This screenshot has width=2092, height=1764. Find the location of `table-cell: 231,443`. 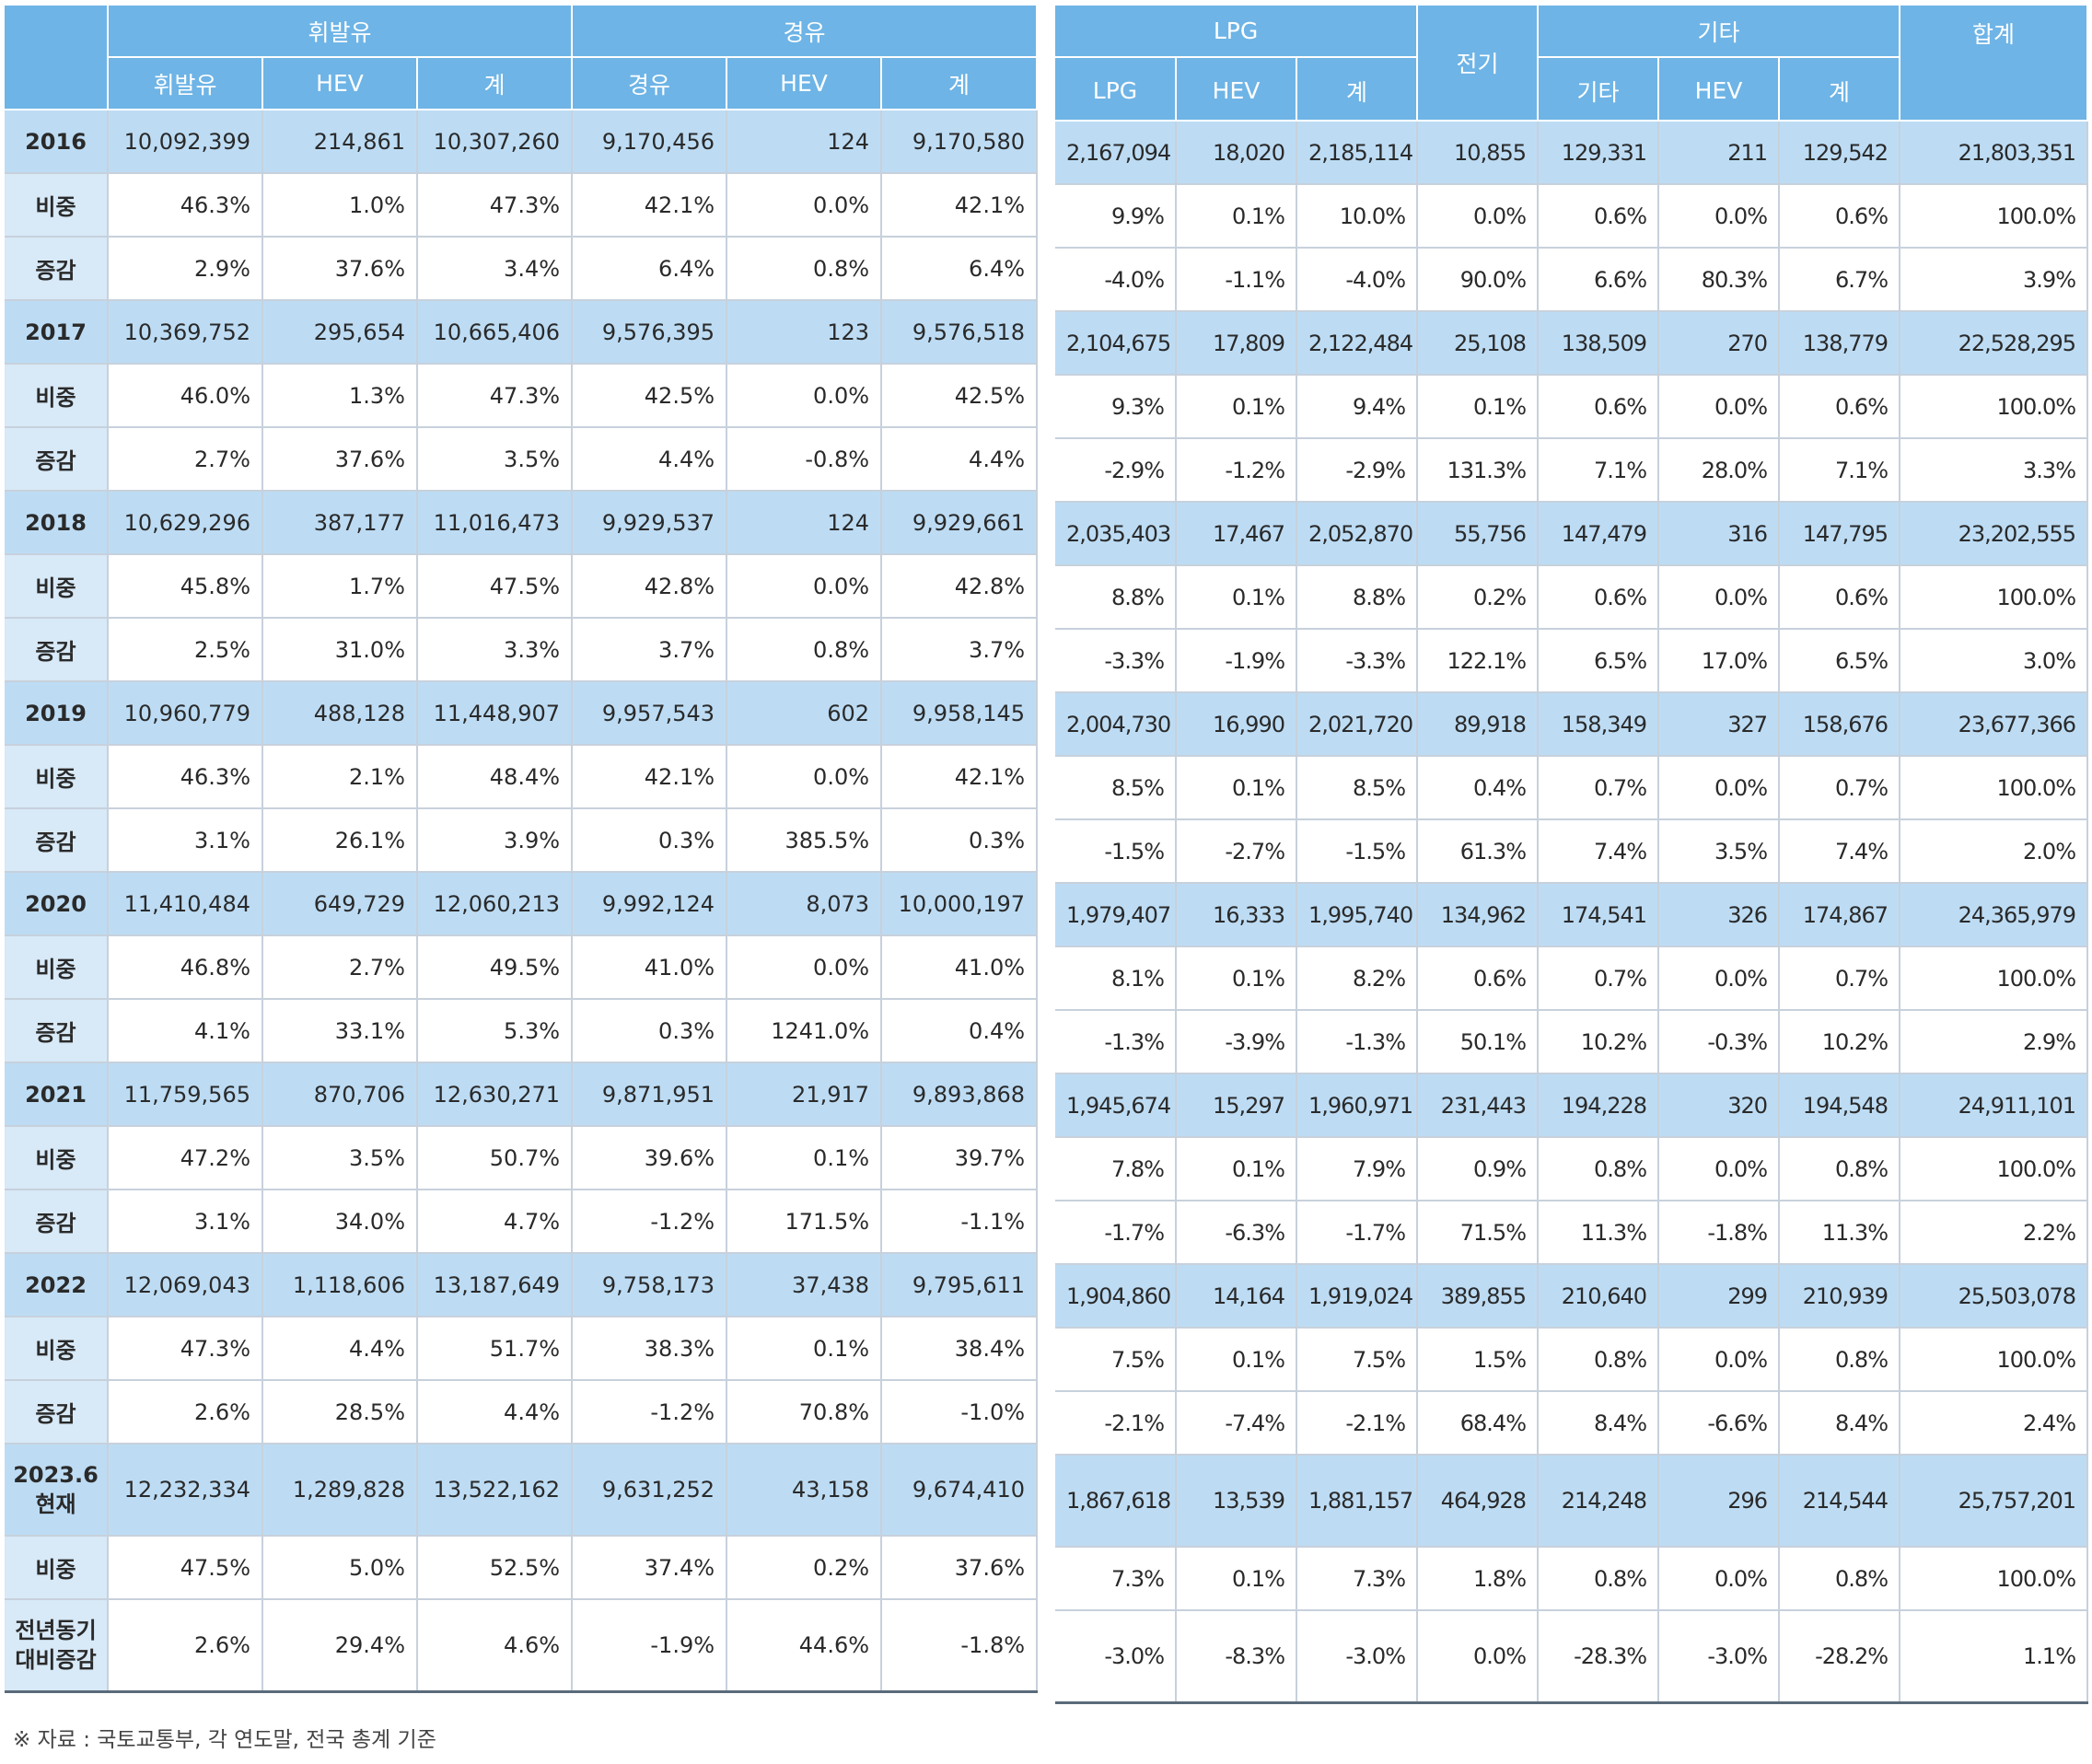

table-cell: 231,443 is located at coordinates (1478, 1105).